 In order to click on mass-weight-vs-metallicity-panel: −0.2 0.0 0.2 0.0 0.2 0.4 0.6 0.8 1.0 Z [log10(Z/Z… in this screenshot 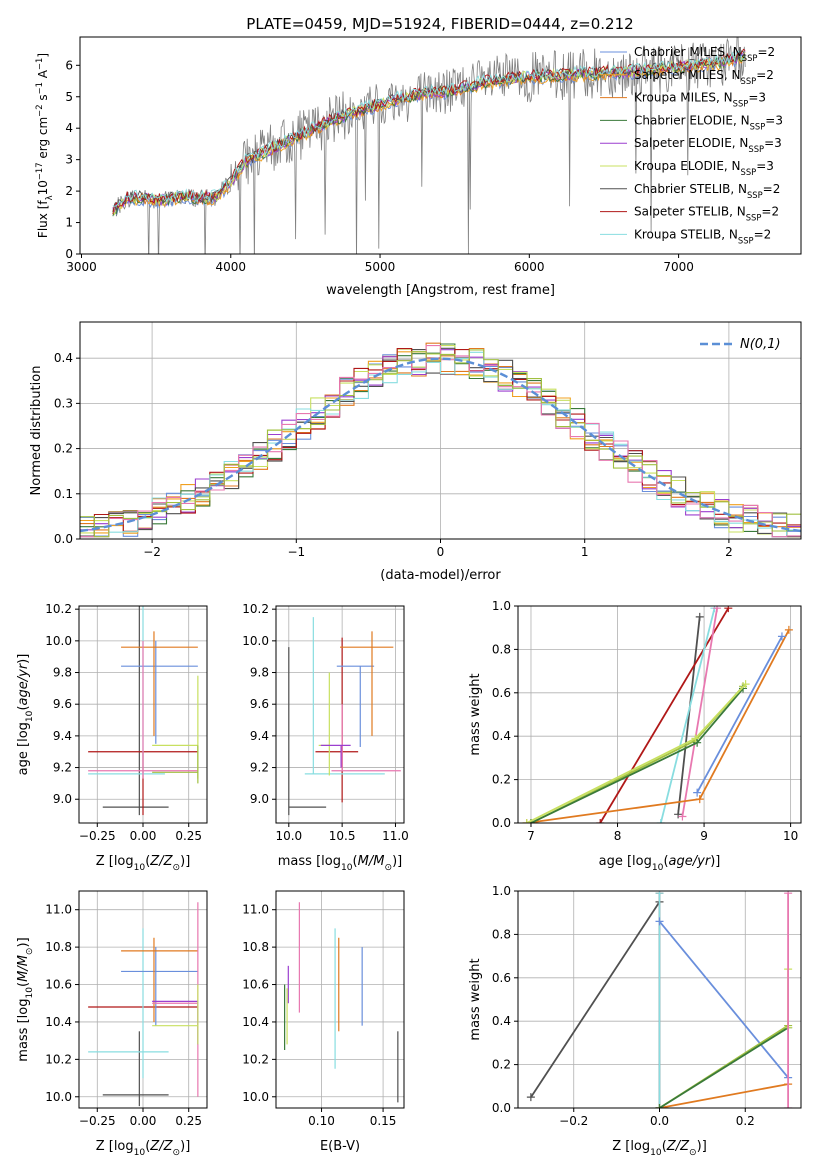, I will do `click(635, 1021)`.